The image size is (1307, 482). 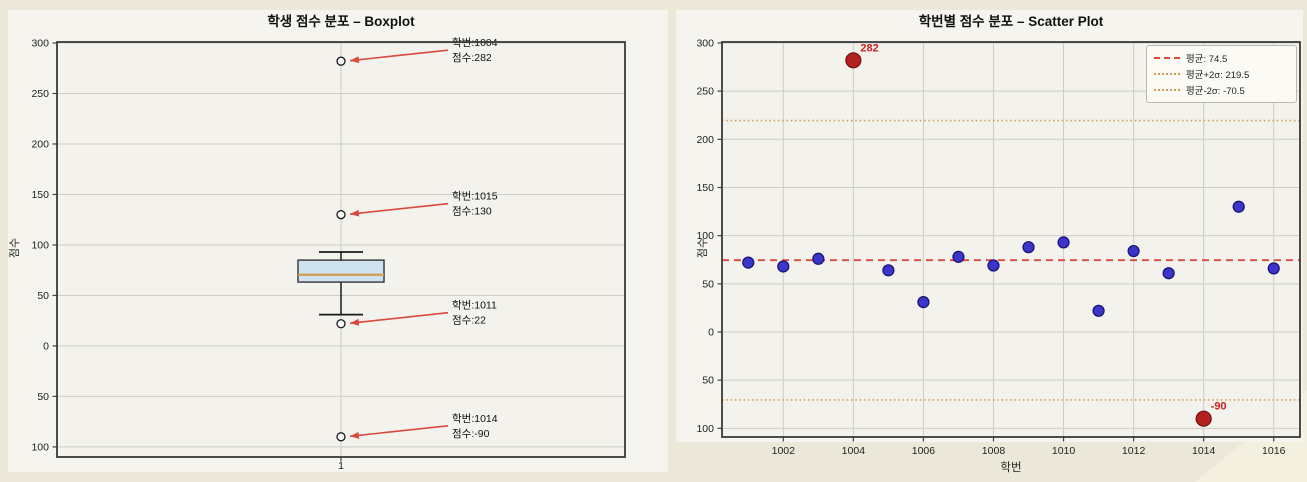 I want to click on scatter-legend: 평균: 74.5 평균+2σ: 219.5 평균-2σ: -70.5, so click(x=1221, y=74).